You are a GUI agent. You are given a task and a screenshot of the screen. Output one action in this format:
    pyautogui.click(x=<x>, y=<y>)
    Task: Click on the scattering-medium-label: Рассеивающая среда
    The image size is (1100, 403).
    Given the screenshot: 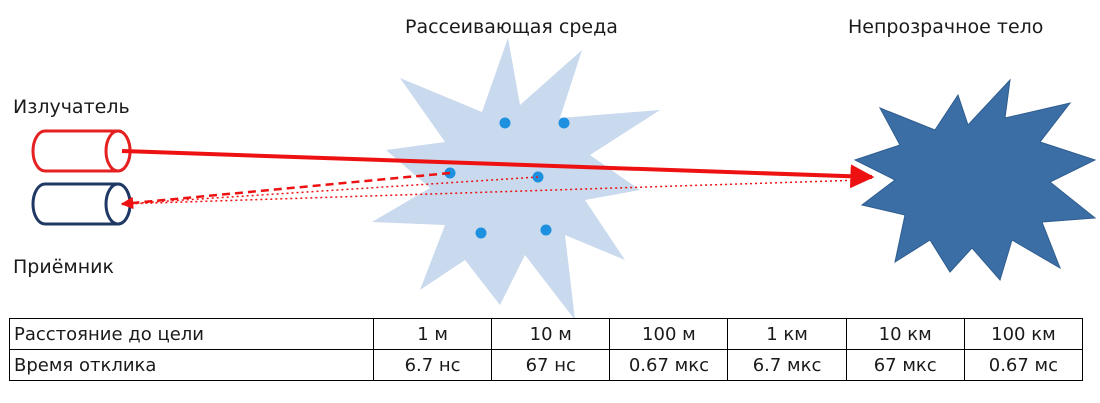 What is the action you would take?
    pyautogui.click(x=511, y=27)
    